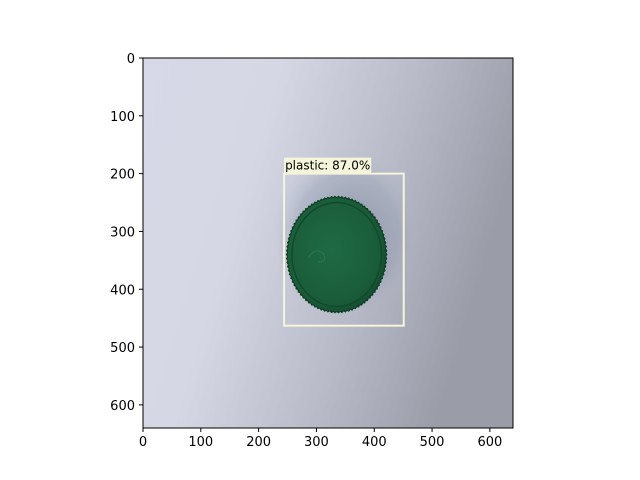 The width and height of the screenshot is (640, 480). What do you see at coordinates (122, 232) in the screenshot?
I see `y-tick-label: 300` at bounding box center [122, 232].